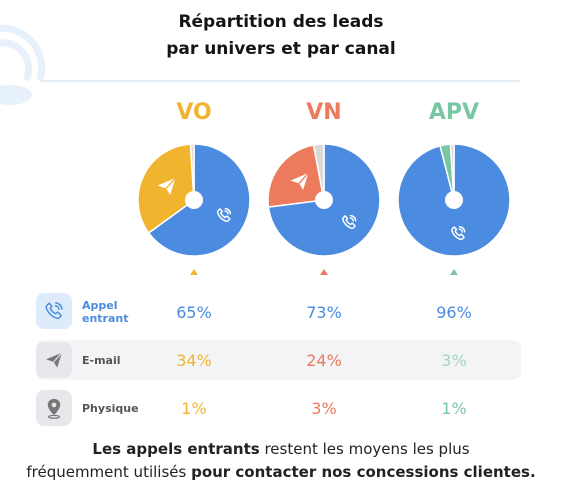 The height and width of the screenshot is (498, 562). I want to click on universe-label-vo: VO, so click(194, 112).